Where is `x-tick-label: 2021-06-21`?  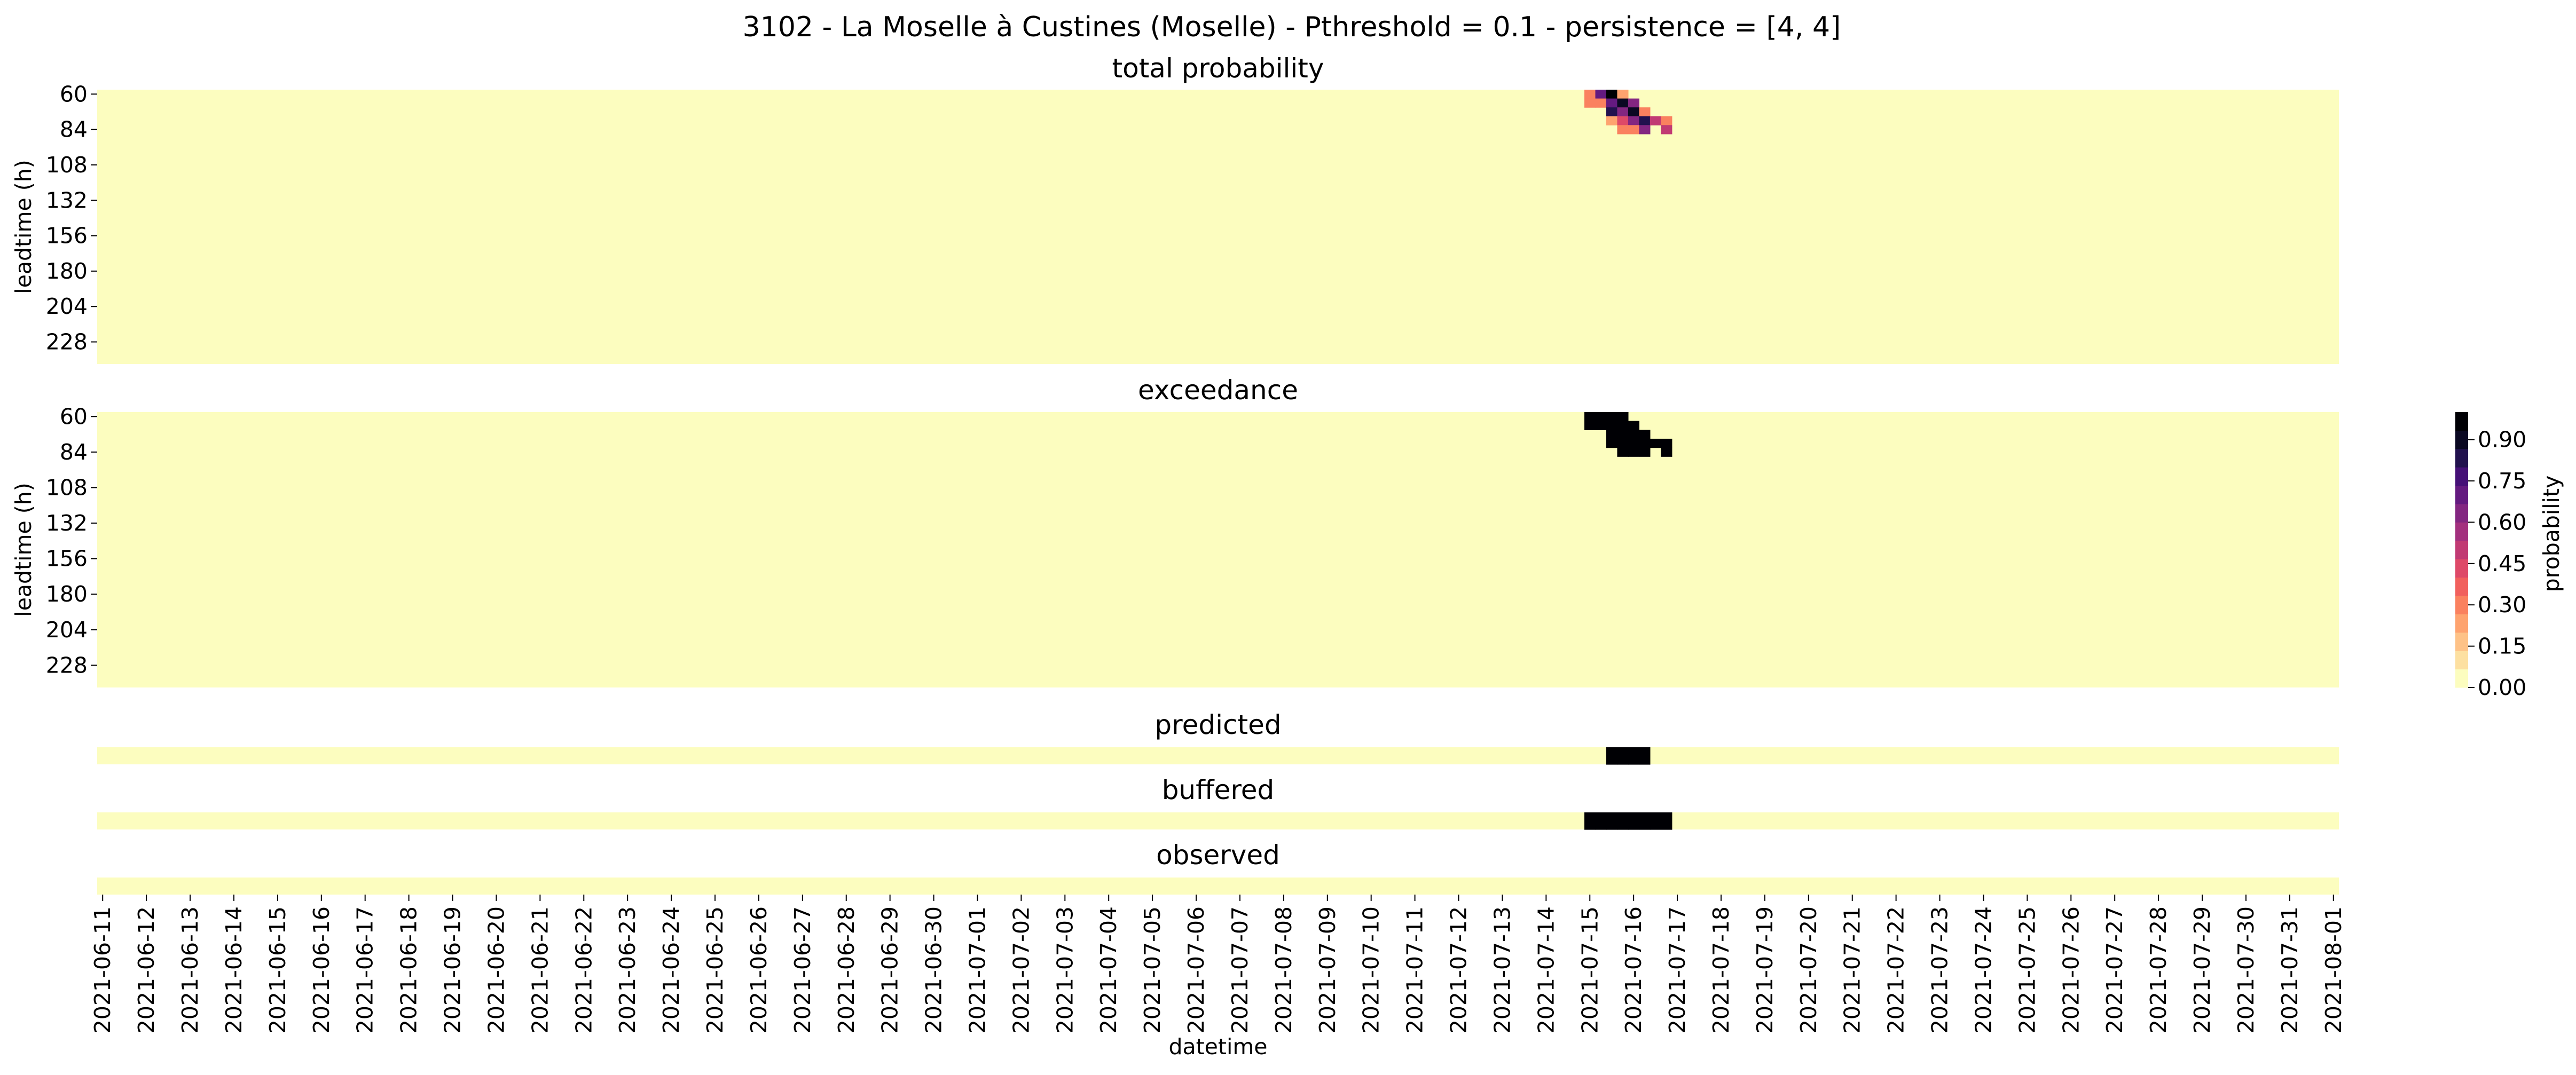
x-tick-label: 2021-06-21 is located at coordinates (540, 969).